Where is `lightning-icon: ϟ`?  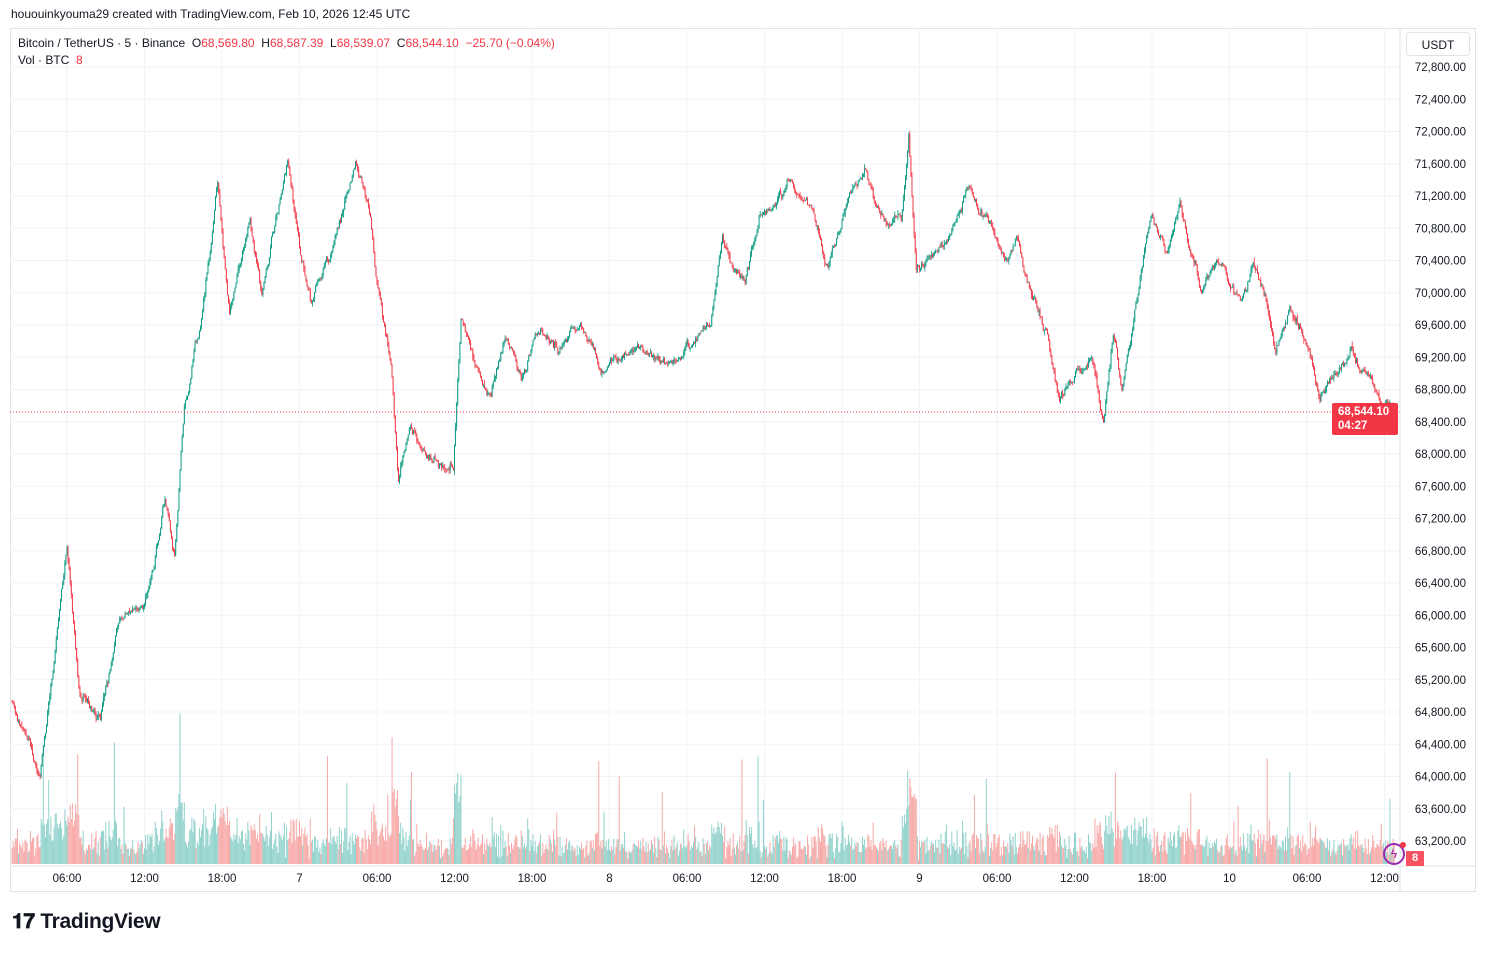 lightning-icon: ϟ is located at coordinates (1394, 853).